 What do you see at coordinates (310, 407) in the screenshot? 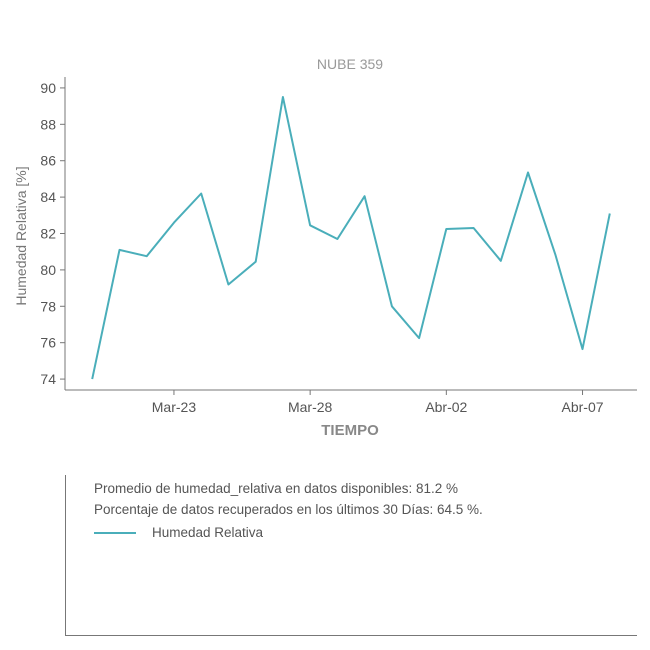
I see `x-tick-label: Mar-28` at bounding box center [310, 407].